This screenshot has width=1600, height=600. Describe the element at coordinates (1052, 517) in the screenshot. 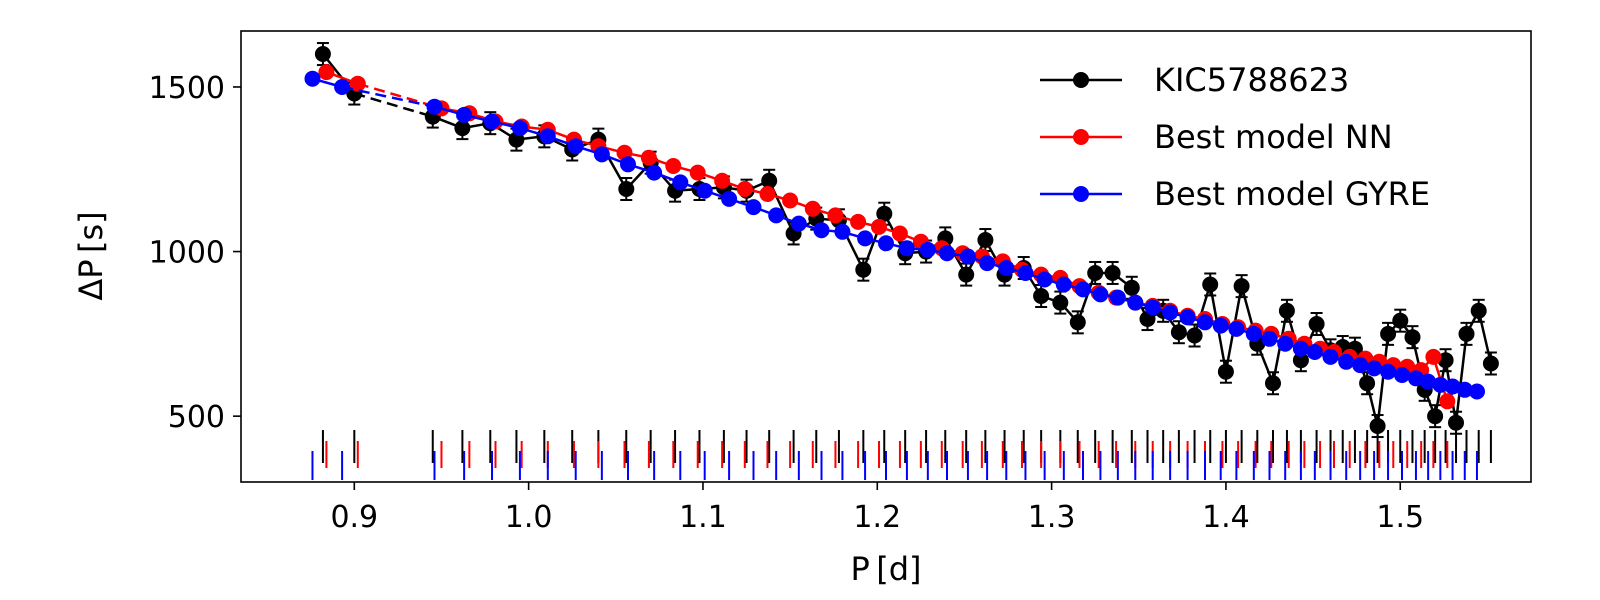

I see `x-tick-label: 1.3` at that location.